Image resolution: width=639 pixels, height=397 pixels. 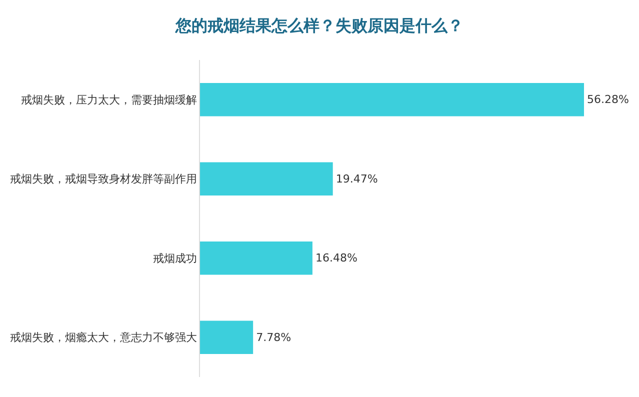 What do you see at coordinates (103, 337) in the screenshot?
I see `y-tick-label: 戒烟失败，烟瘾太大，意志力不够强大` at bounding box center [103, 337].